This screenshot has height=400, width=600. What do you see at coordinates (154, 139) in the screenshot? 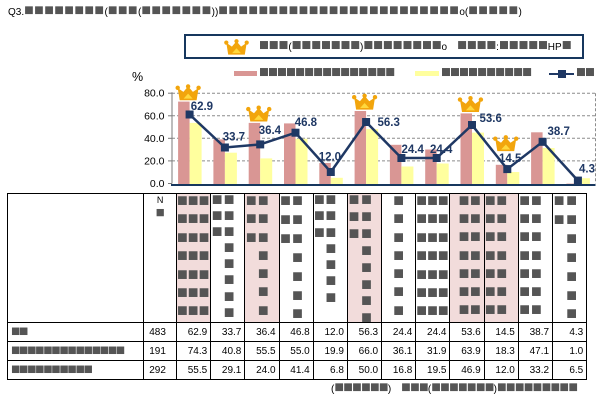
I see `svg-text: 40.0` at bounding box center [154, 139].